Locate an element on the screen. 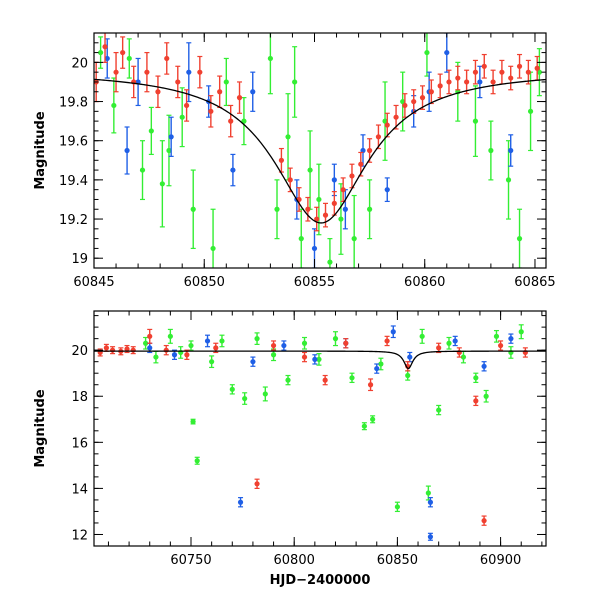 The width and height of the screenshot is (600, 604). x-axis-title: HJD−2400000 is located at coordinates (320, 580).